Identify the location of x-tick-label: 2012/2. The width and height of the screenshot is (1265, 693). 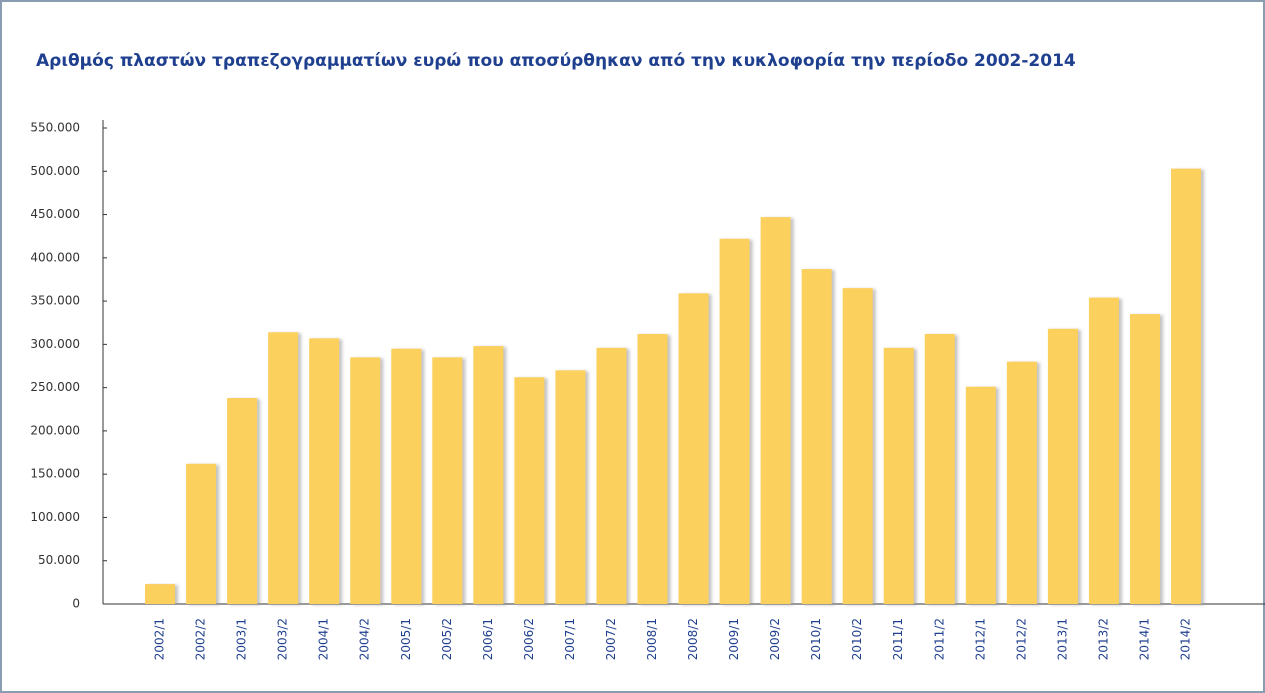
(1021, 639).